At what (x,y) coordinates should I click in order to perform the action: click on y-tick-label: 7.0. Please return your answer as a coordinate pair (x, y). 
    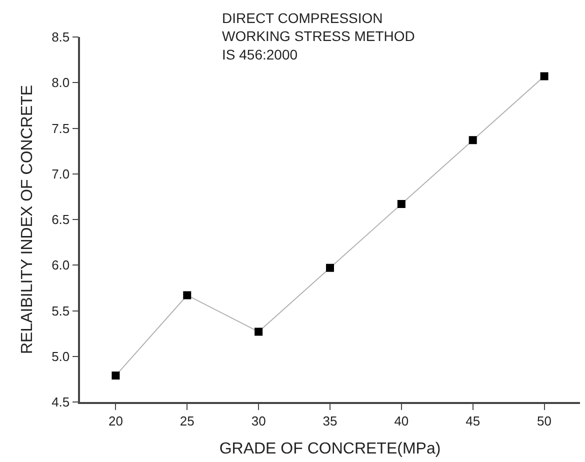
    Looking at the image, I should click on (61, 174).